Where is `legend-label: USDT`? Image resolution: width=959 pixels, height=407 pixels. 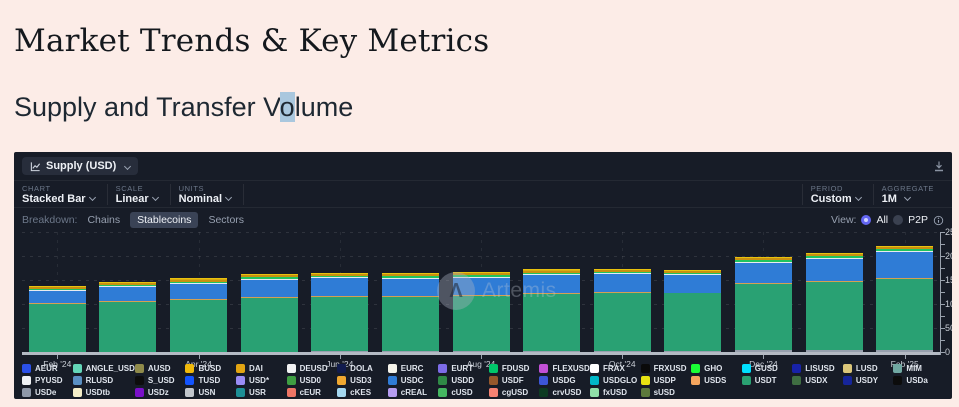 legend-label: USDT is located at coordinates (765, 380).